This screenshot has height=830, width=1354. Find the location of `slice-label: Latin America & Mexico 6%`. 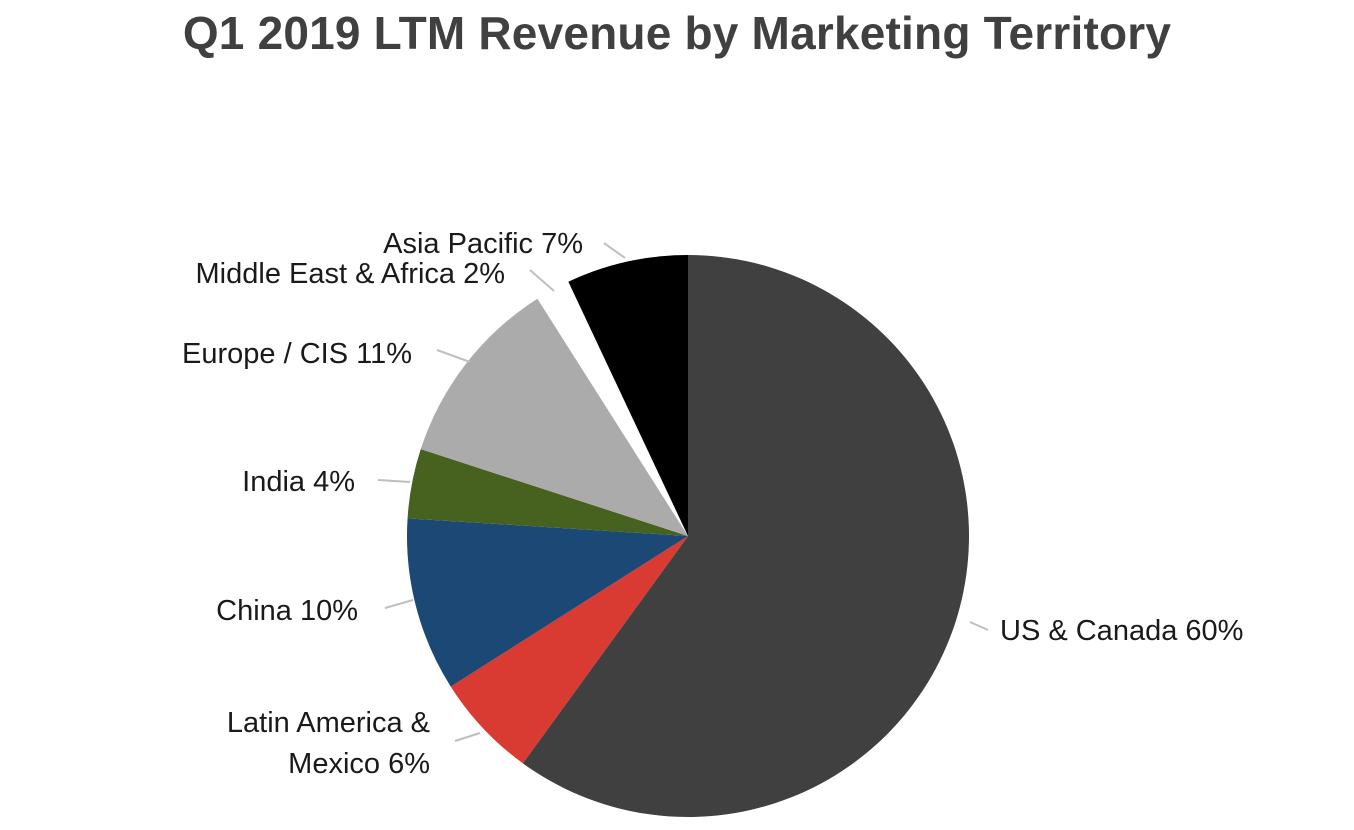

slice-label: Latin America & Mexico 6% is located at coordinates (328, 743).